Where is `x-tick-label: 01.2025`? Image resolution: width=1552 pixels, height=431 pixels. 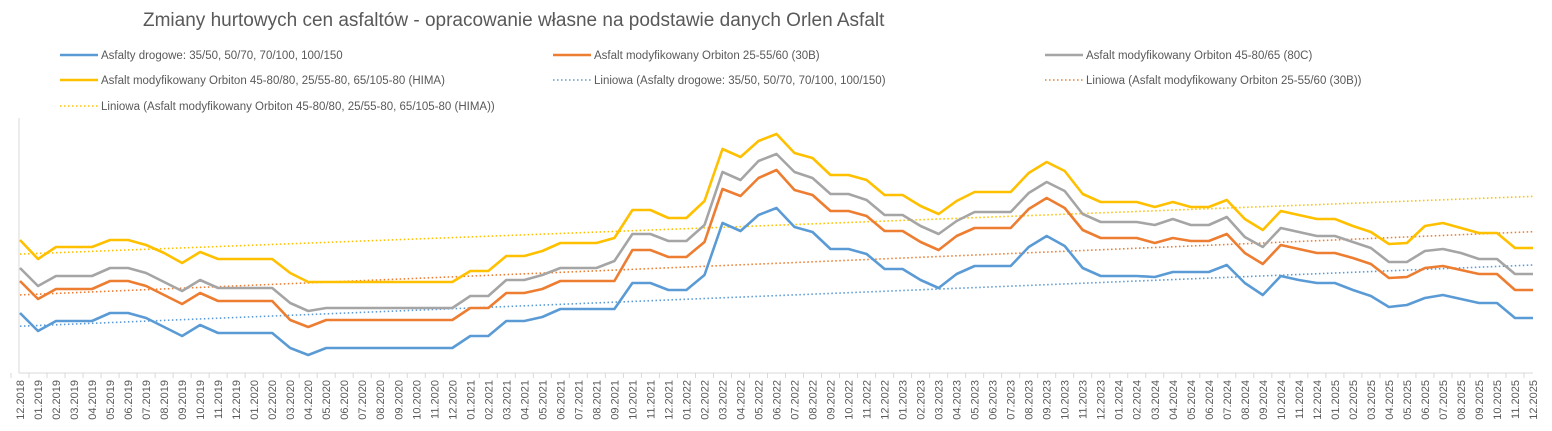 x-tick-label: 01.2025 is located at coordinates (1336, 400).